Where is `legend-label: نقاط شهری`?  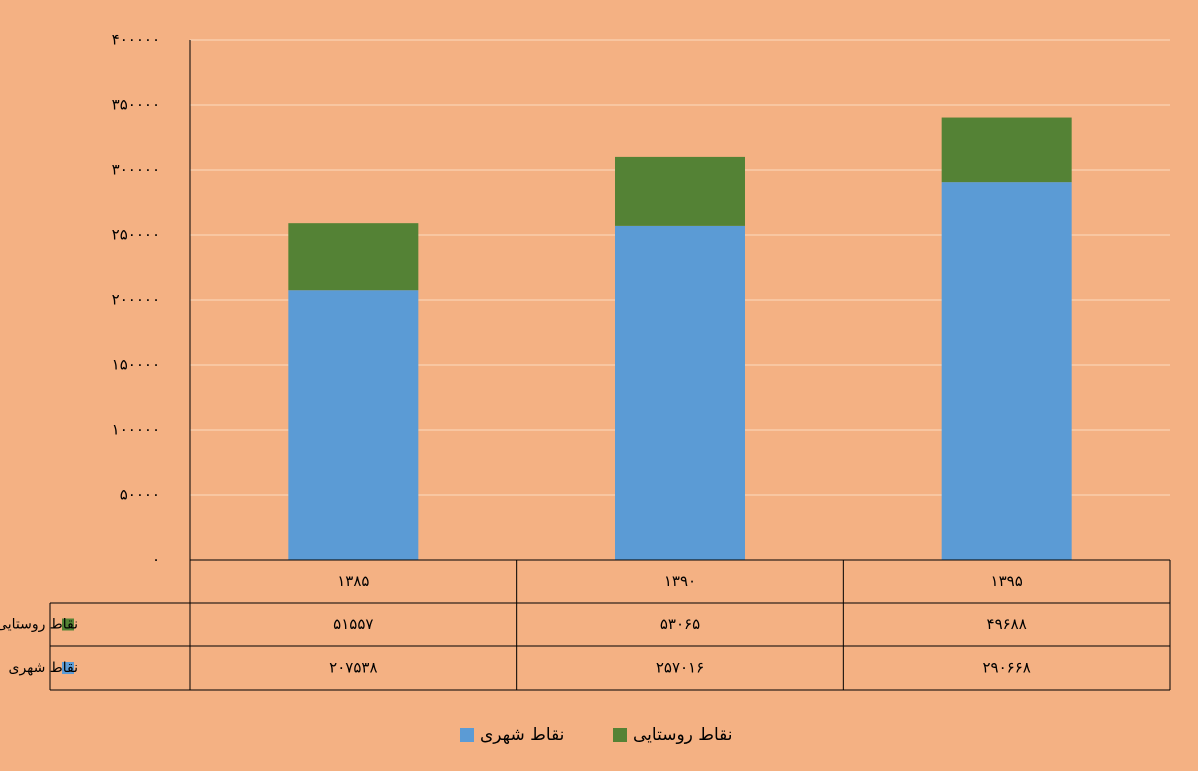
legend-label: نقاط شهری is located at coordinates (522, 735).